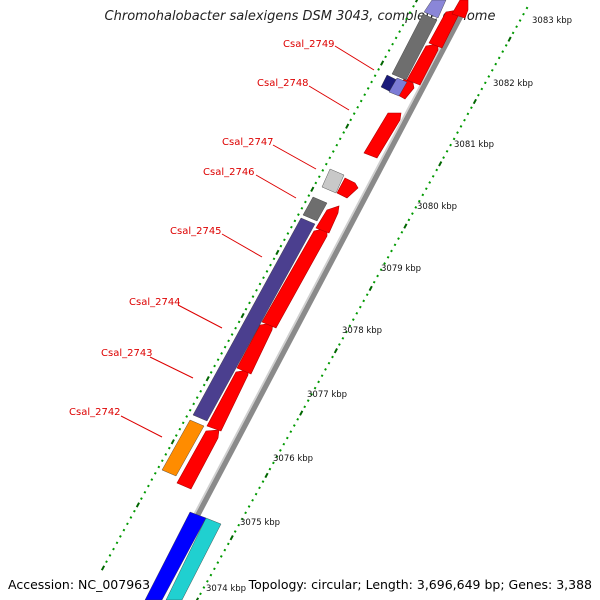  What do you see at coordinates (309, 44) in the screenshot?
I see `gene-label-csal-2749: Csal_2749` at bounding box center [309, 44].